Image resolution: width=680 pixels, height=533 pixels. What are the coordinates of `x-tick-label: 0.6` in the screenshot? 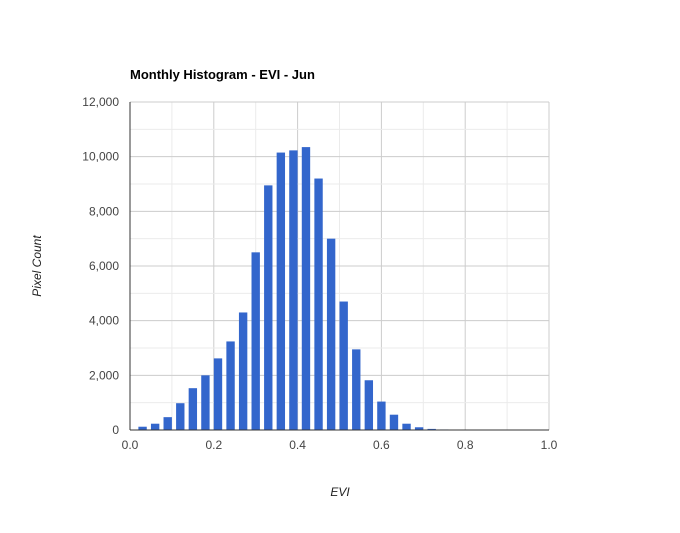 It's located at (381, 445).